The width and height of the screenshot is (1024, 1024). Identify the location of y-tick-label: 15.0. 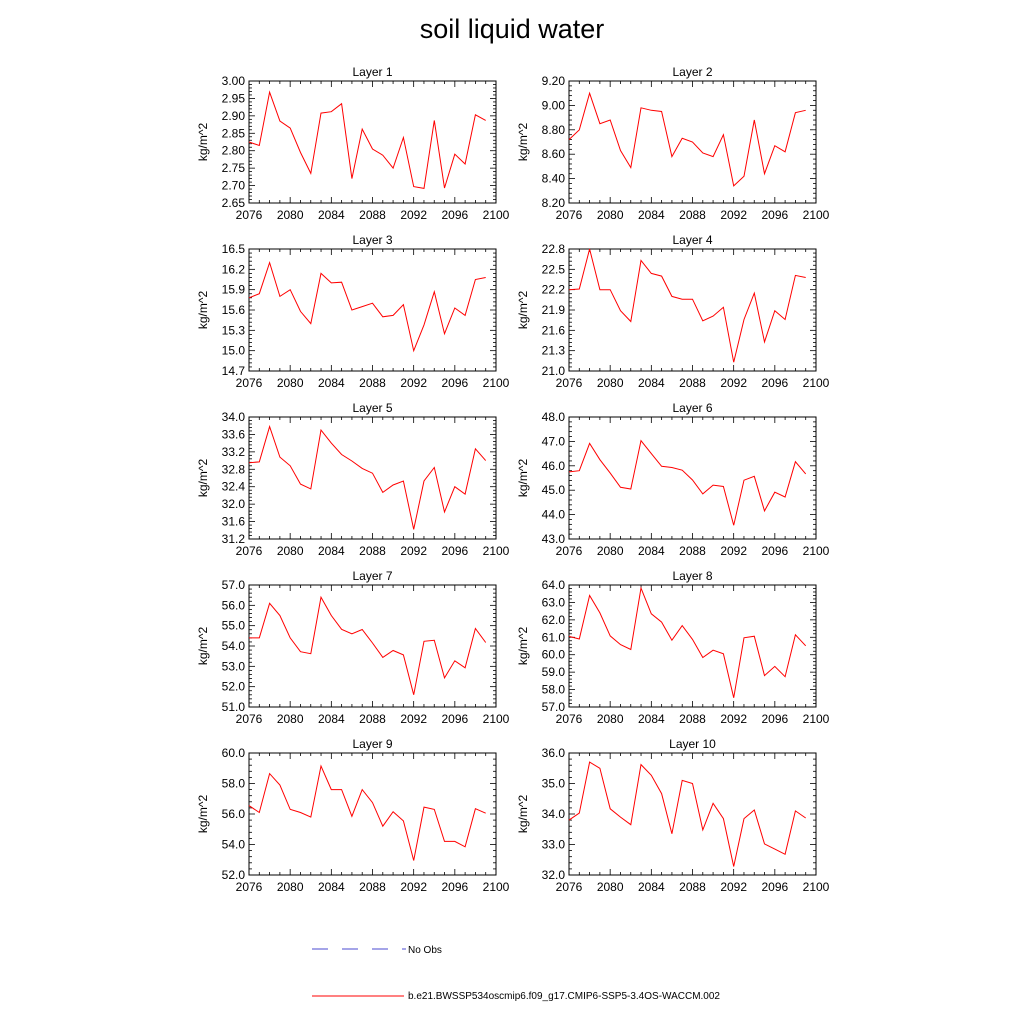
(234, 351).